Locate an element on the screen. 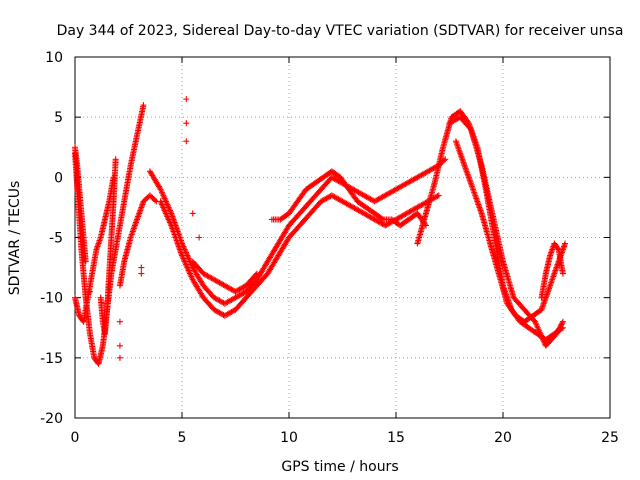 The image size is (640, 480). x-tick-label: 10 is located at coordinates (289, 438).